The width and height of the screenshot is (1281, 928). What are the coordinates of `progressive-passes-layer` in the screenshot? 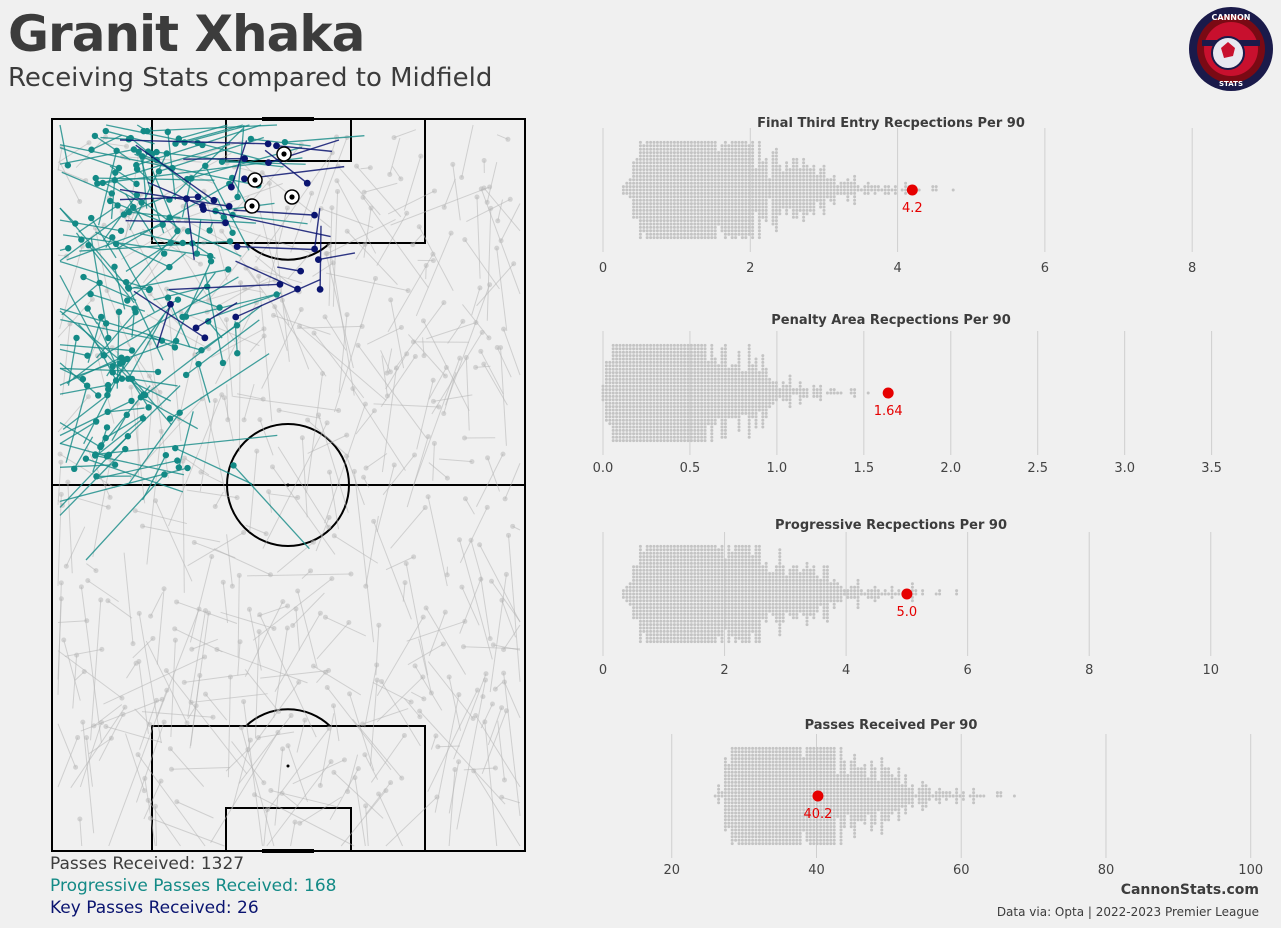 It's located at (212, 342).